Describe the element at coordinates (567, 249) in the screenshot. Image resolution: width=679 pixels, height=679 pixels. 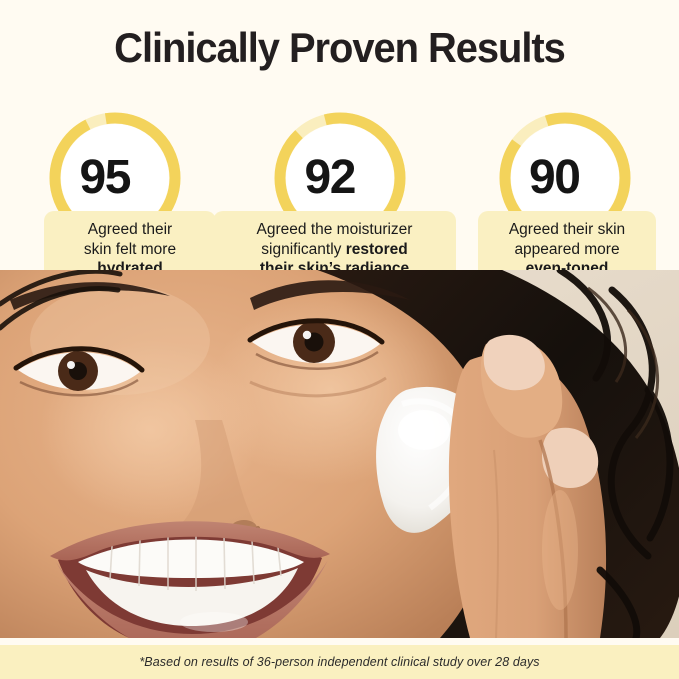
I see `caption-line-3b: appeared more` at that location.